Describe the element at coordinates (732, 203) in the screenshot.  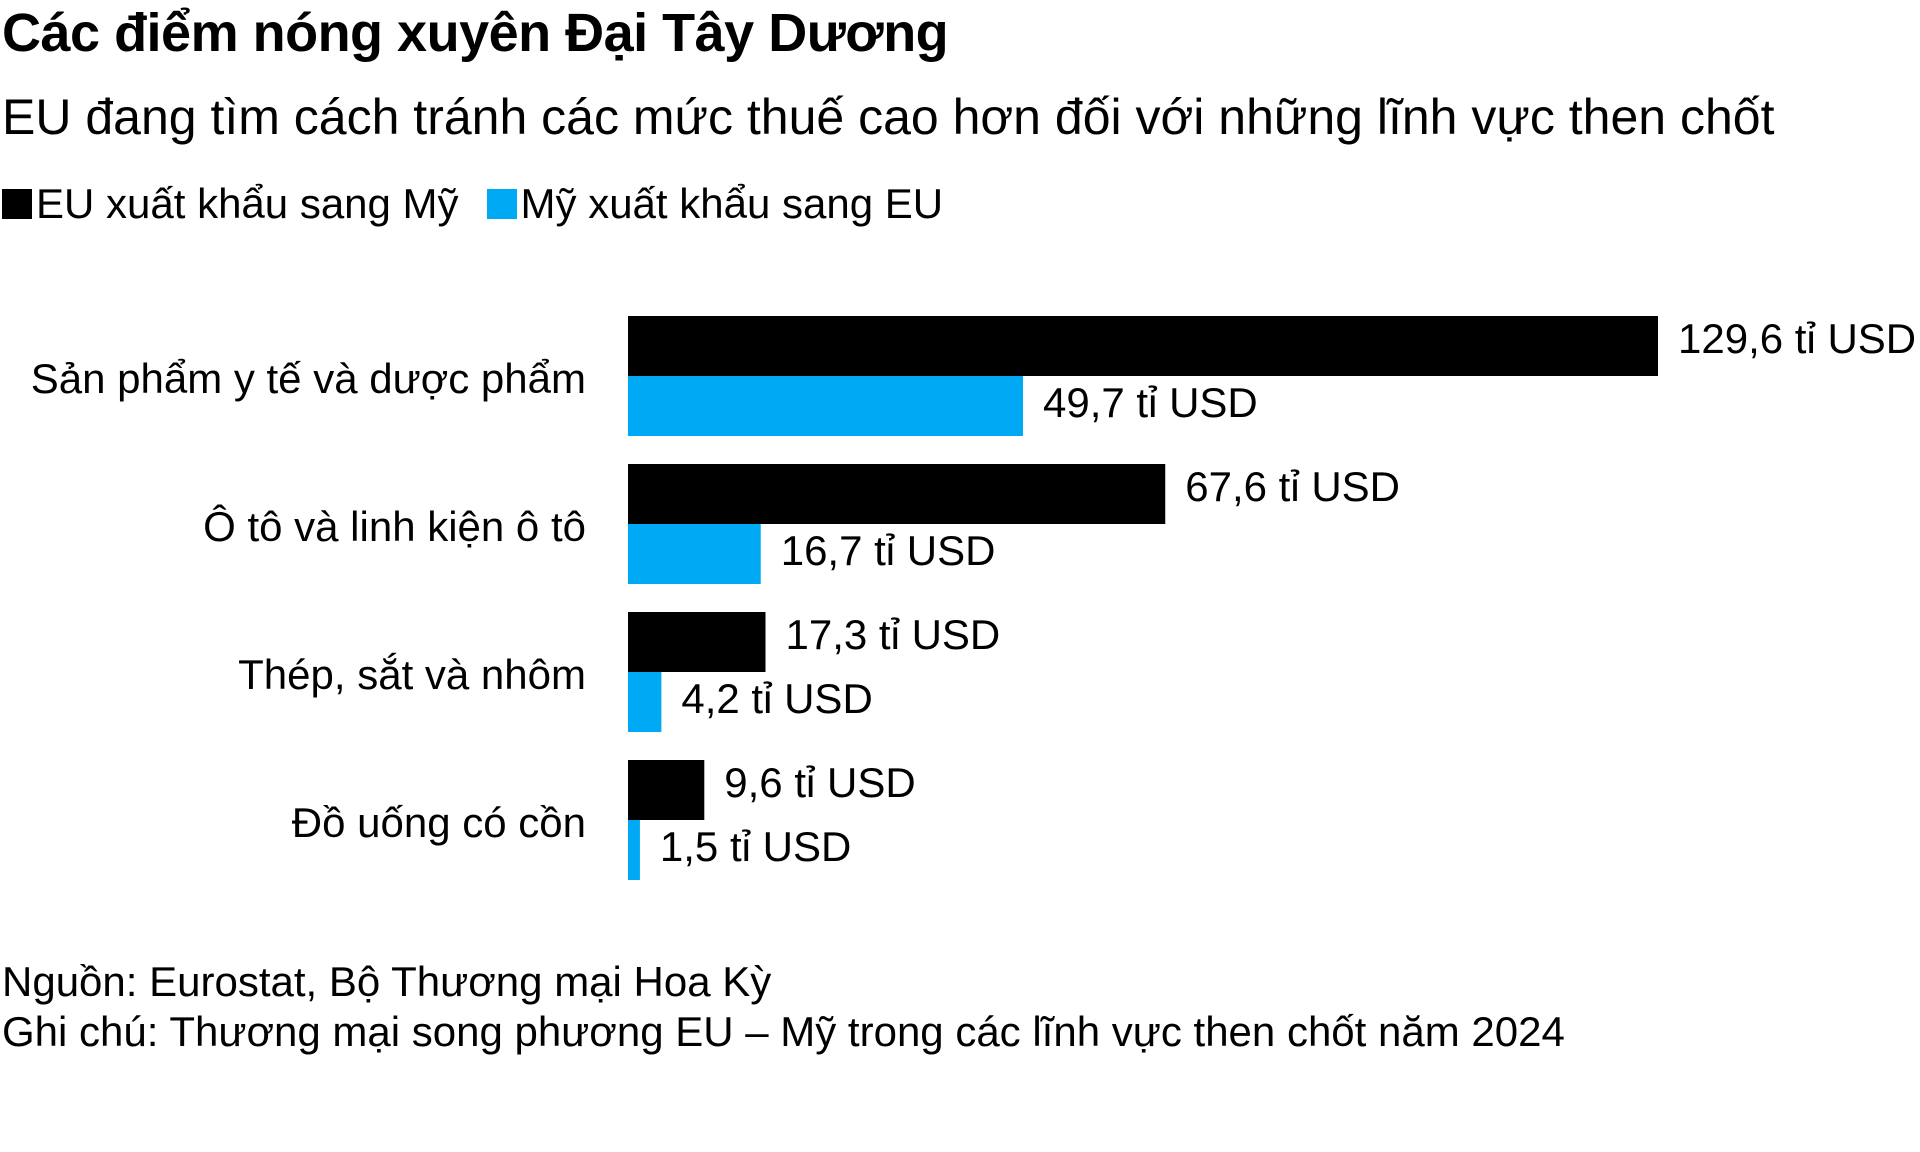
I see `legend-label-us-exports: Mỹ xuất khẩu sang EU` at that location.